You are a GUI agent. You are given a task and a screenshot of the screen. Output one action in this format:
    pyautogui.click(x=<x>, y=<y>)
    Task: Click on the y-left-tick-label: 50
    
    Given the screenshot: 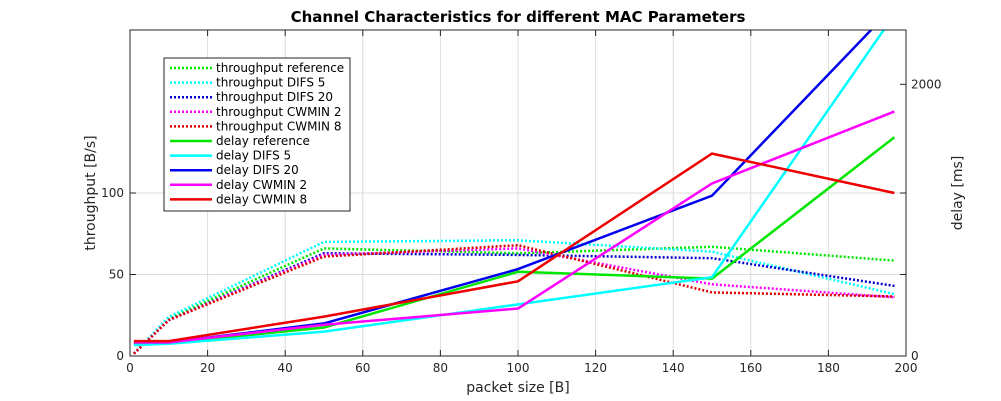 What is the action you would take?
    pyautogui.click(x=116, y=275)
    